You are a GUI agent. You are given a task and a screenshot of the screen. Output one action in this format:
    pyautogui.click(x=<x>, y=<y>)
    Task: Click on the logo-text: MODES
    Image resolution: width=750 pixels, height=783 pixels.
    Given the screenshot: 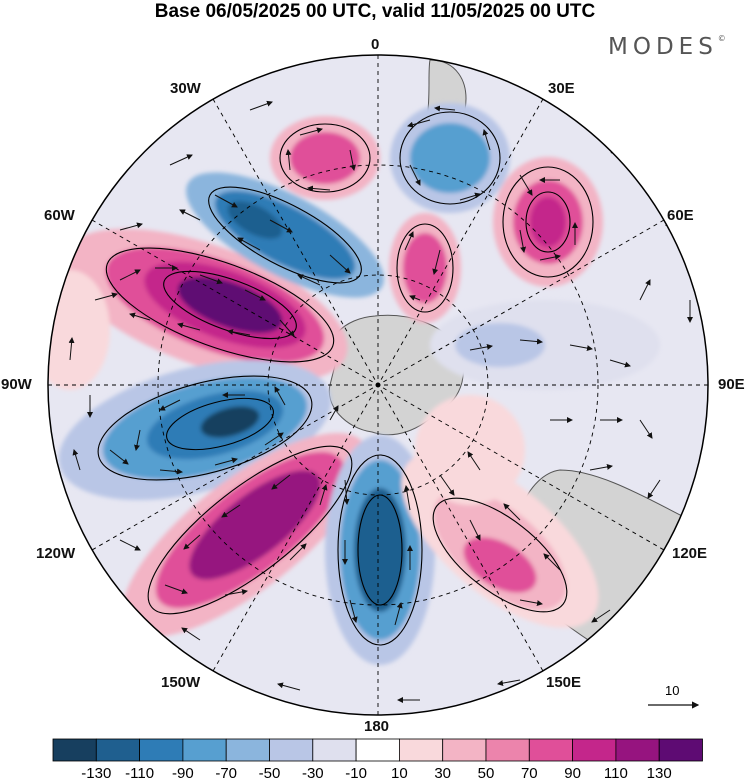 What is the action you would take?
    pyautogui.click(x=663, y=47)
    